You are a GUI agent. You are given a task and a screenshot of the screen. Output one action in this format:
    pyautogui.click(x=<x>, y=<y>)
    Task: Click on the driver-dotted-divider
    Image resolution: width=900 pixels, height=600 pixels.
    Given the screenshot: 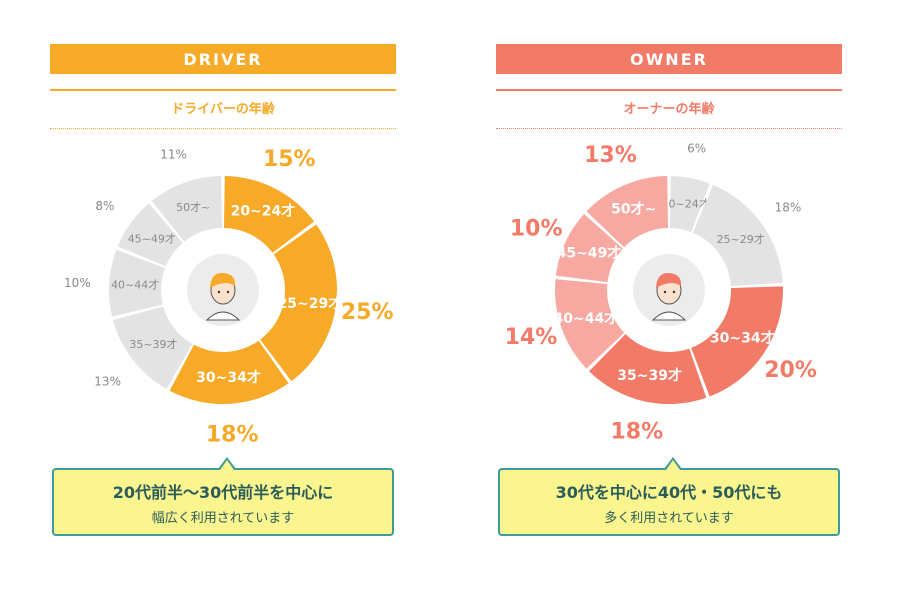 What is the action you would take?
    pyautogui.click(x=223, y=128)
    